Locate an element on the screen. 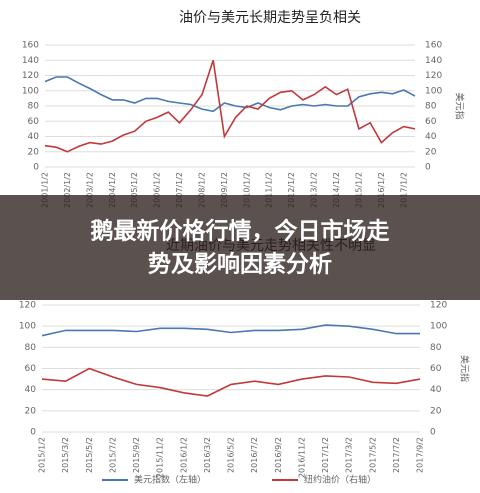 This screenshot has width=480, height=493. x-tick-label: 2005/1/2 is located at coordinates (134, 190).